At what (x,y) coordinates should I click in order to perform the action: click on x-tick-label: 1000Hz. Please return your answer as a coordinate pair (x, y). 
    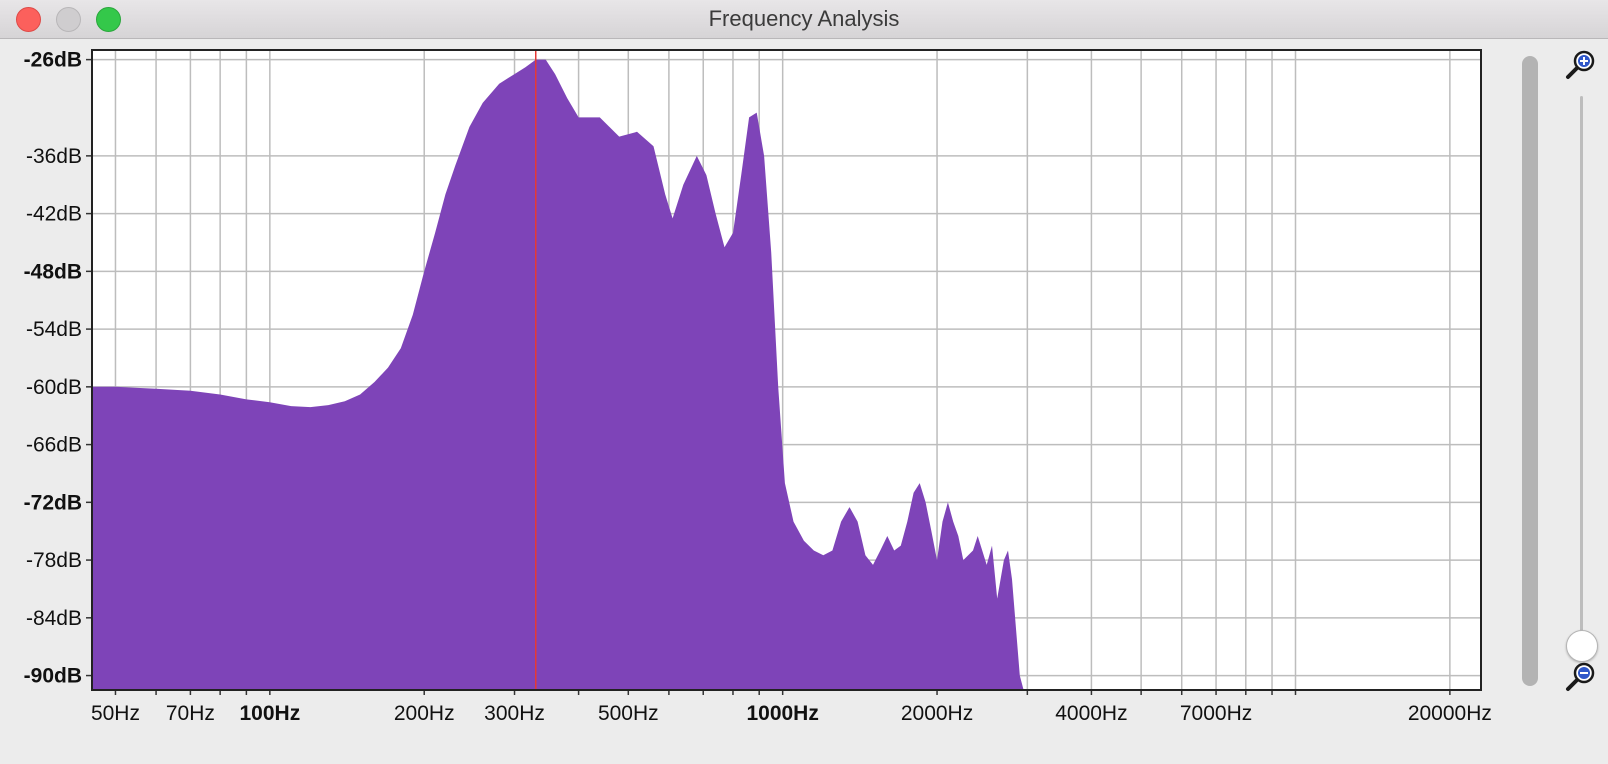
    Looking at the image, I should click on (782, 713).